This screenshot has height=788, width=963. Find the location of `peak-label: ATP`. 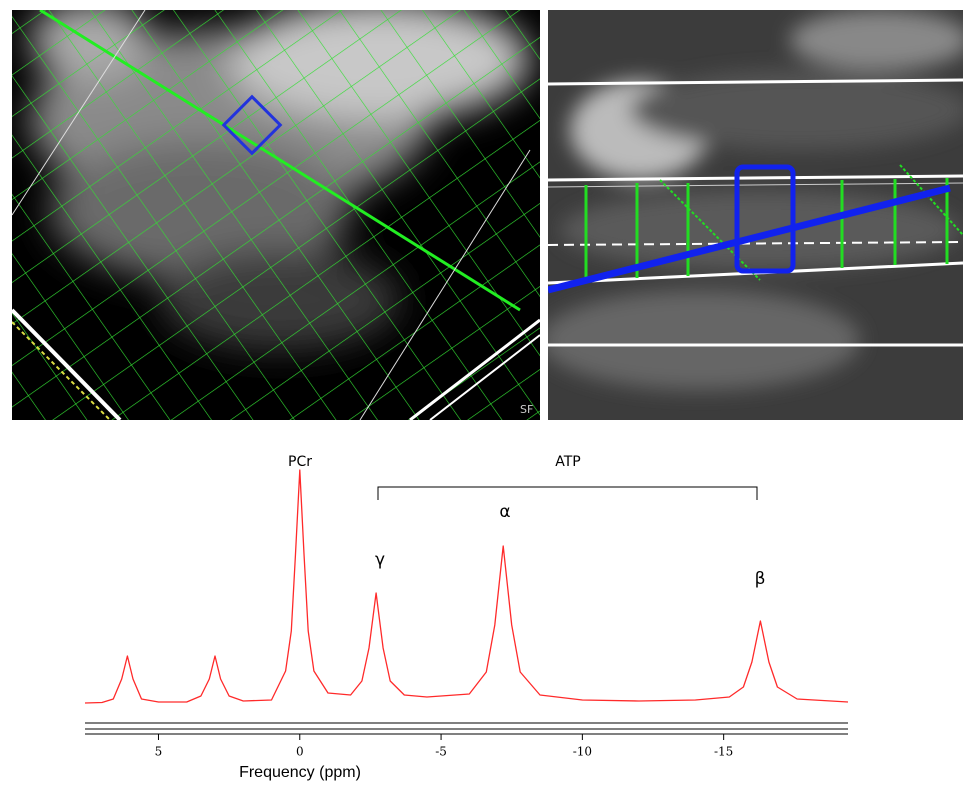

peak-label: ATP is located at coordinates (567, 462).